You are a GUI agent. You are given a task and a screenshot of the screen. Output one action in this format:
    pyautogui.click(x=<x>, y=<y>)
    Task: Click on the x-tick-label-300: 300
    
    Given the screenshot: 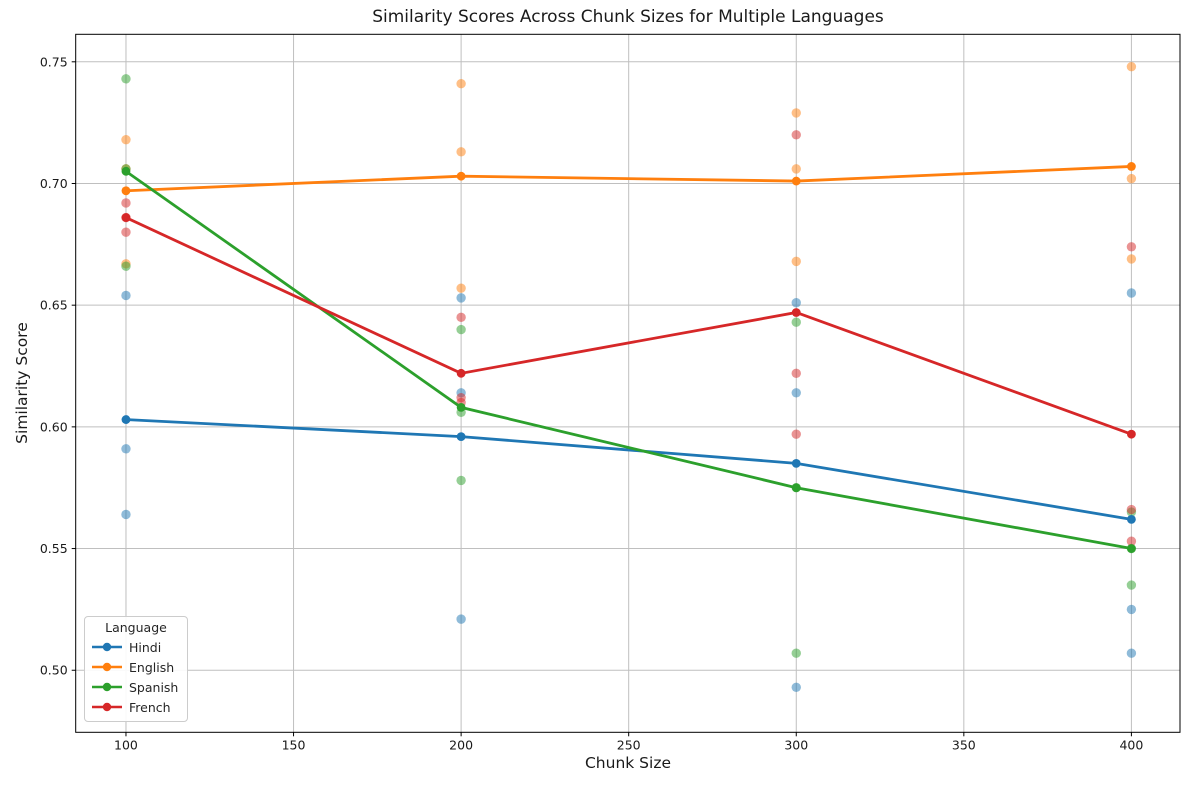 What is the action you would take?
    pyautogui.click(x=796, y=744)
    